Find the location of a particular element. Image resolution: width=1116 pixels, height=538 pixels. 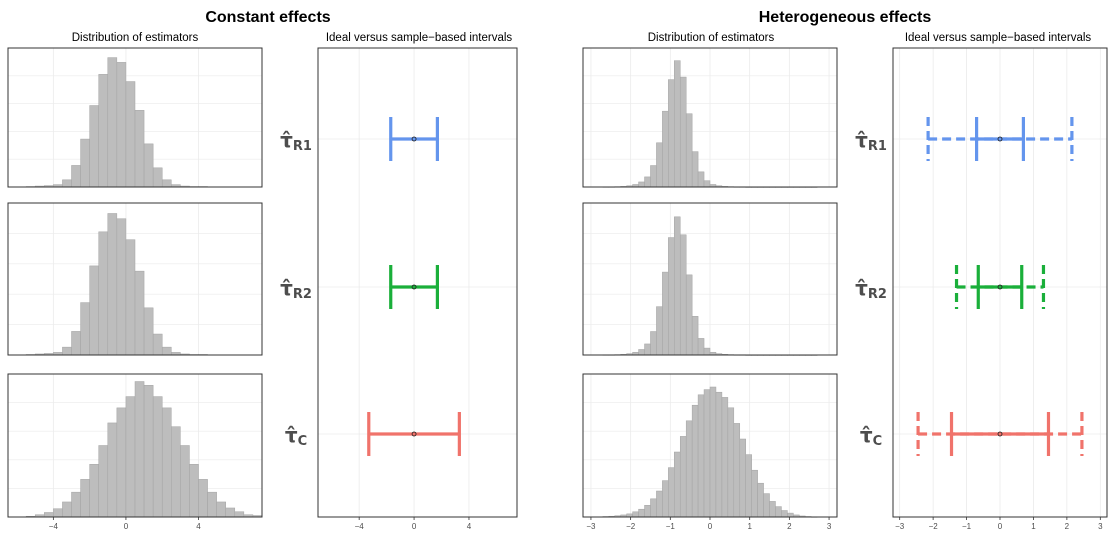

panel-title-constant: Constant effects is located at coordinates (267, 17).